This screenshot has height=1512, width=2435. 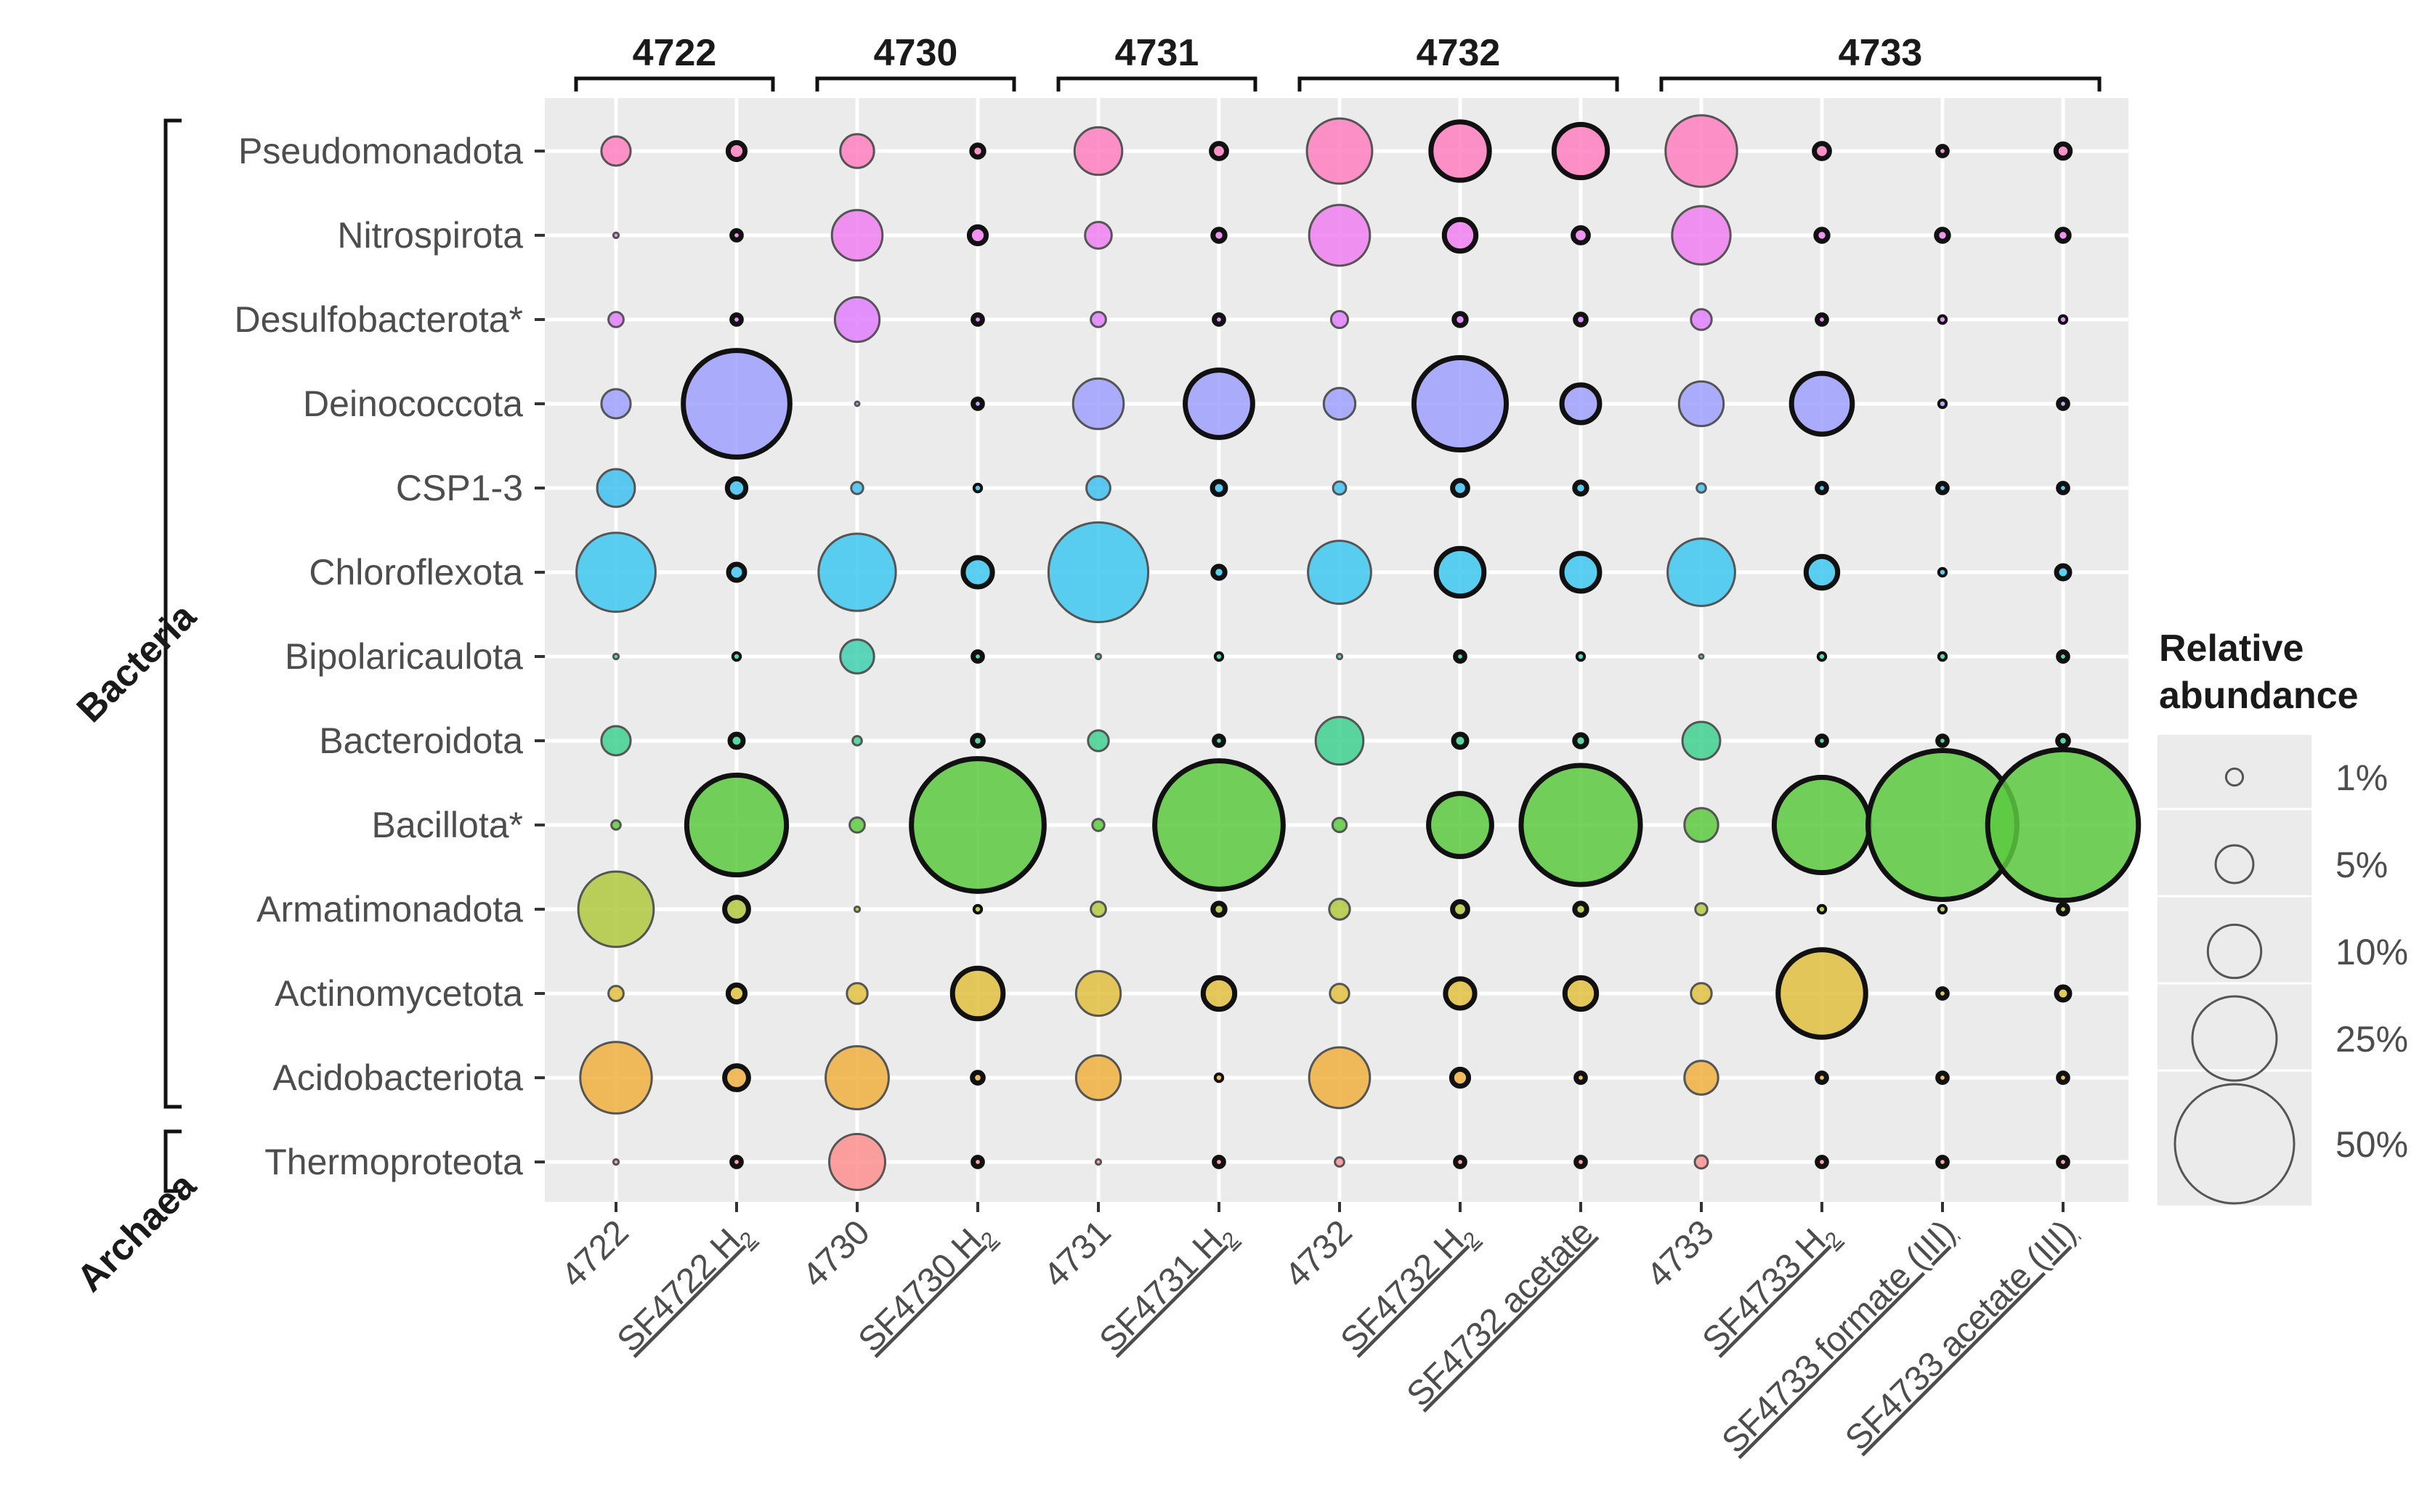 What do you see at coordinates (916, 53) in the screenshot?
I see `group-label: 4730` at bounding box center [916, 53].